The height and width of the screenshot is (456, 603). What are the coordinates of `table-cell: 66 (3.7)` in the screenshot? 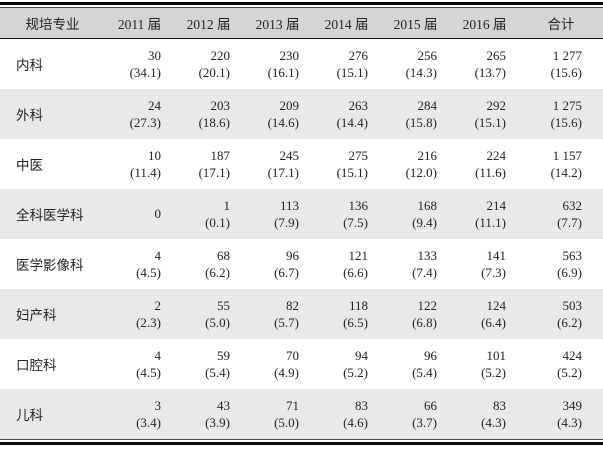 It's located at (415, 414).